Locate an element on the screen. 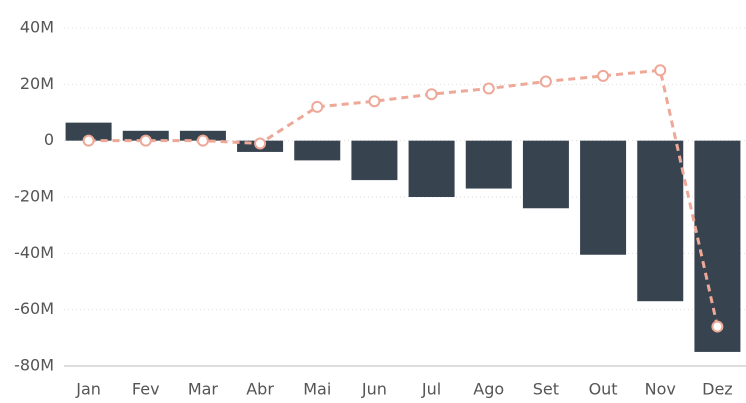 The width and height of the screenshot is (746, 403). y-tick-label: -40M is located at coordinates (34, 252).